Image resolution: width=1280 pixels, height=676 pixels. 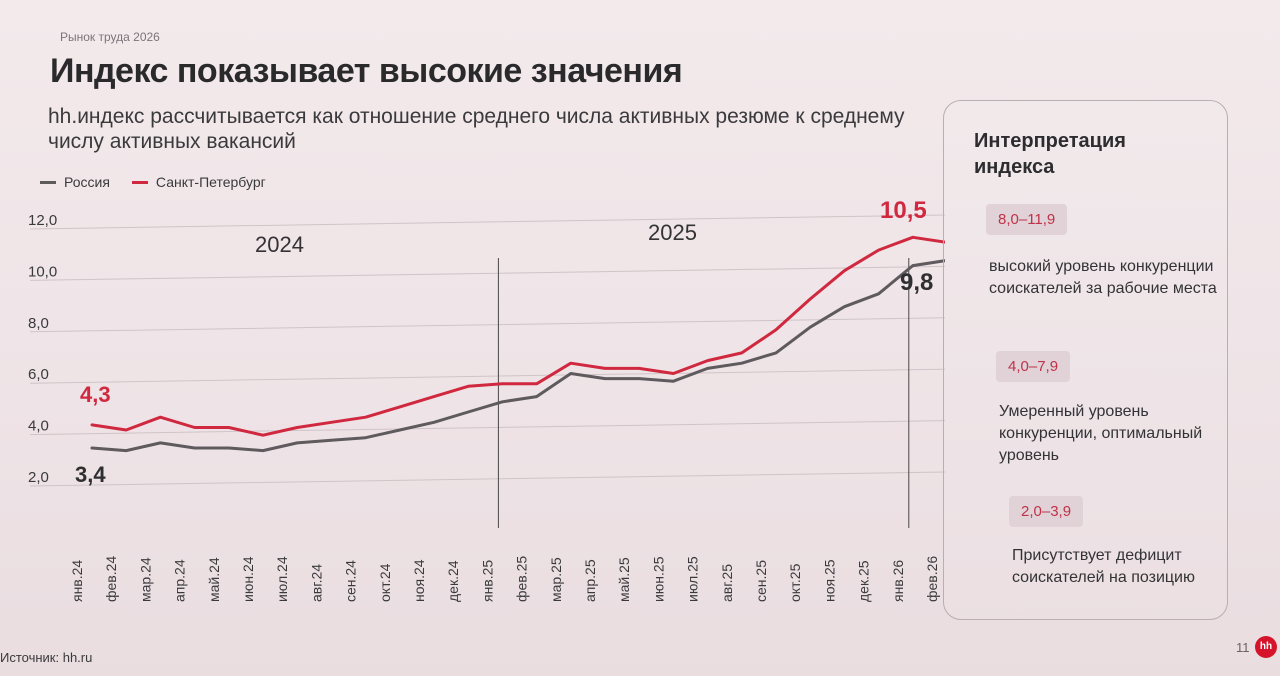 What do you see at coordinates (38, 426) in the screenshot?
I see `y-tick-label: 4,0` at bounding box center [38, 426].